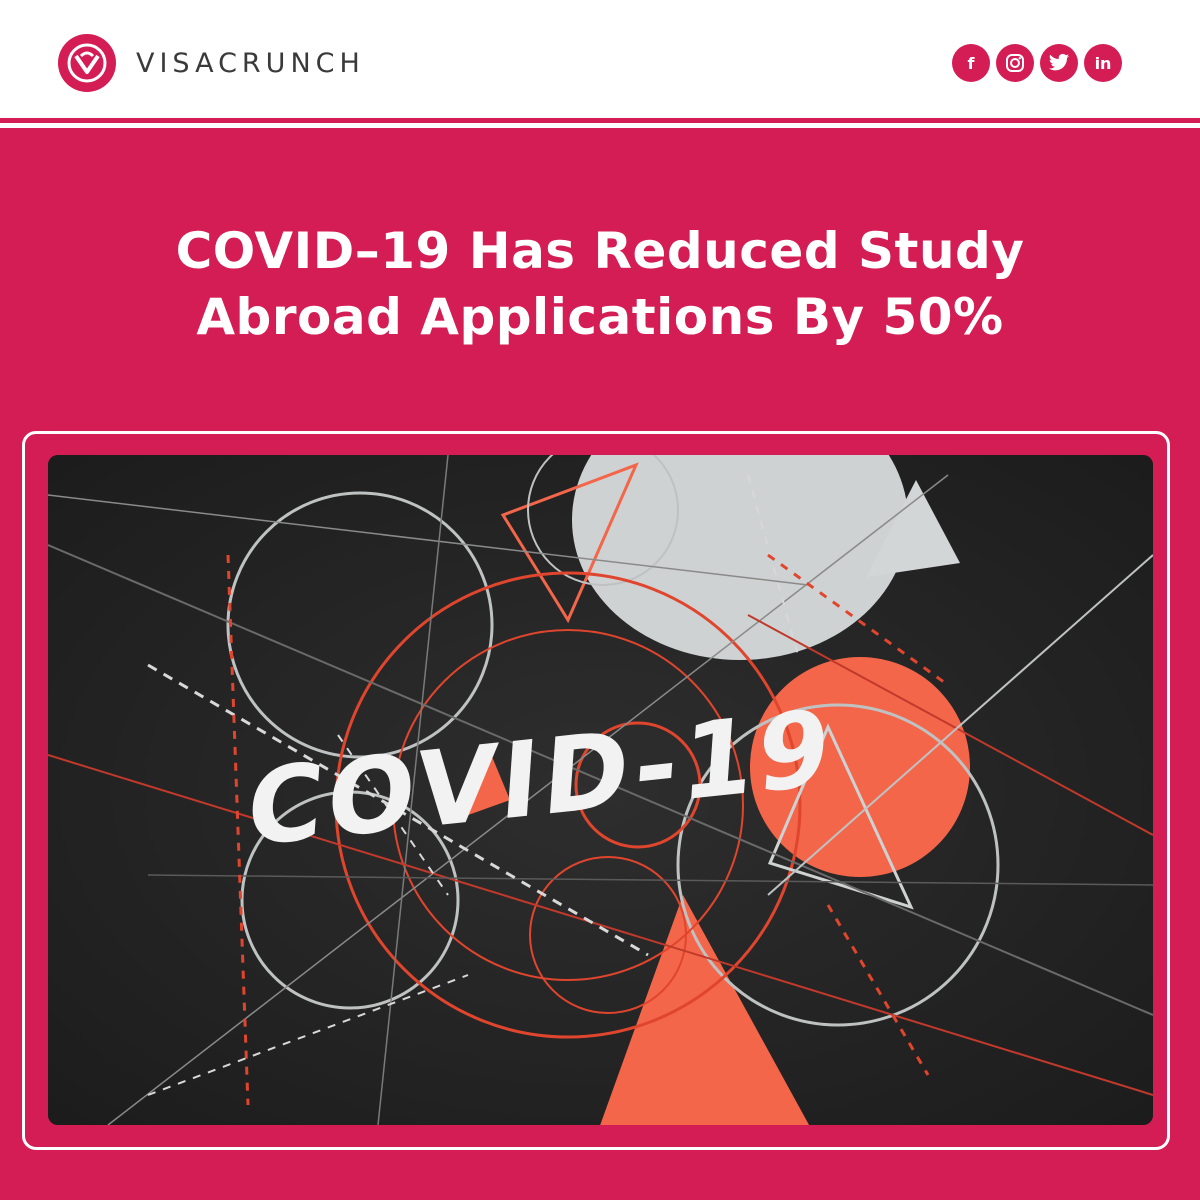 Image resolution: width=1200 pixels, height=1200 pixels. I want to click on facebook-icon: f, so click(971, 63).